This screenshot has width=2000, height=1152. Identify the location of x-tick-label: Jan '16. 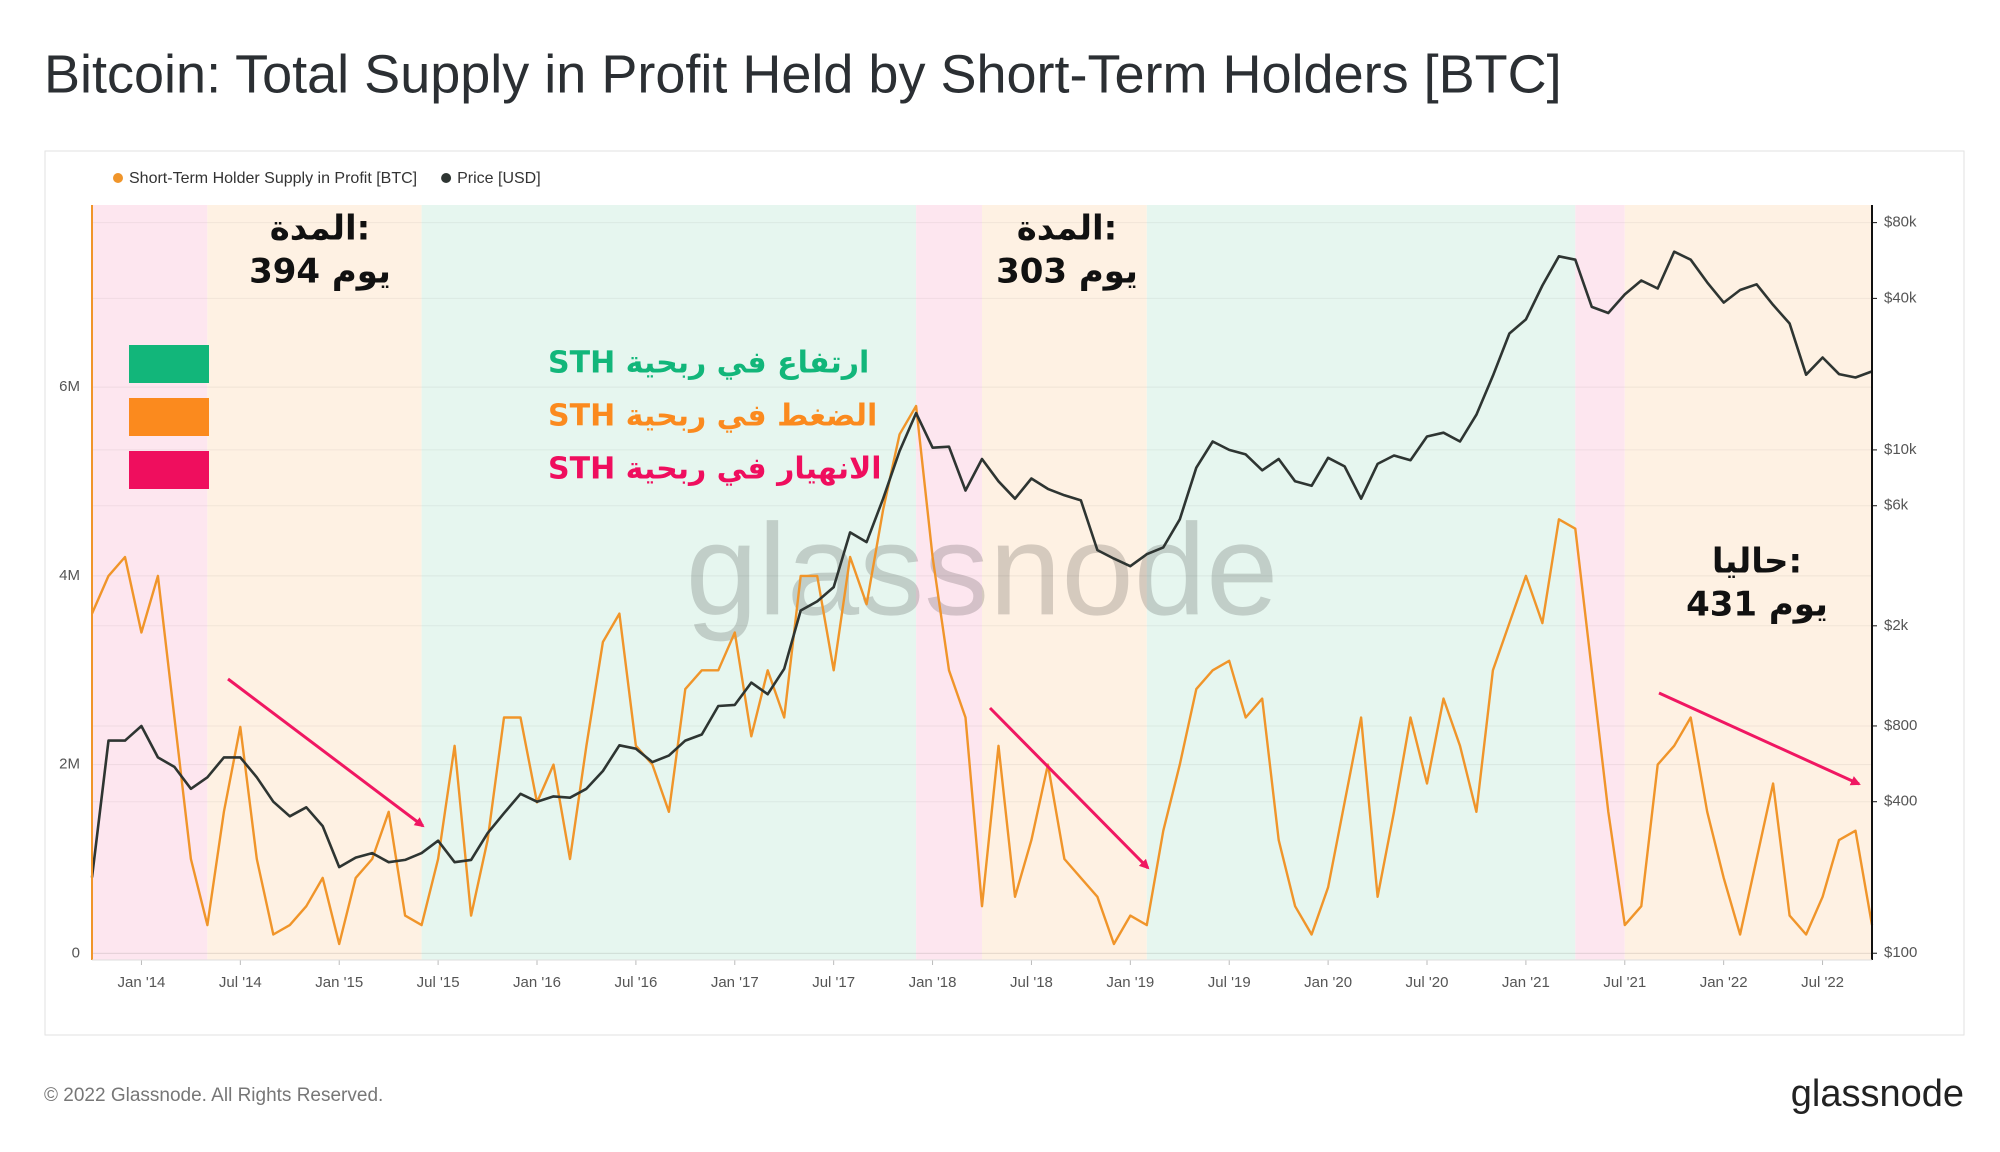
(537, 982).